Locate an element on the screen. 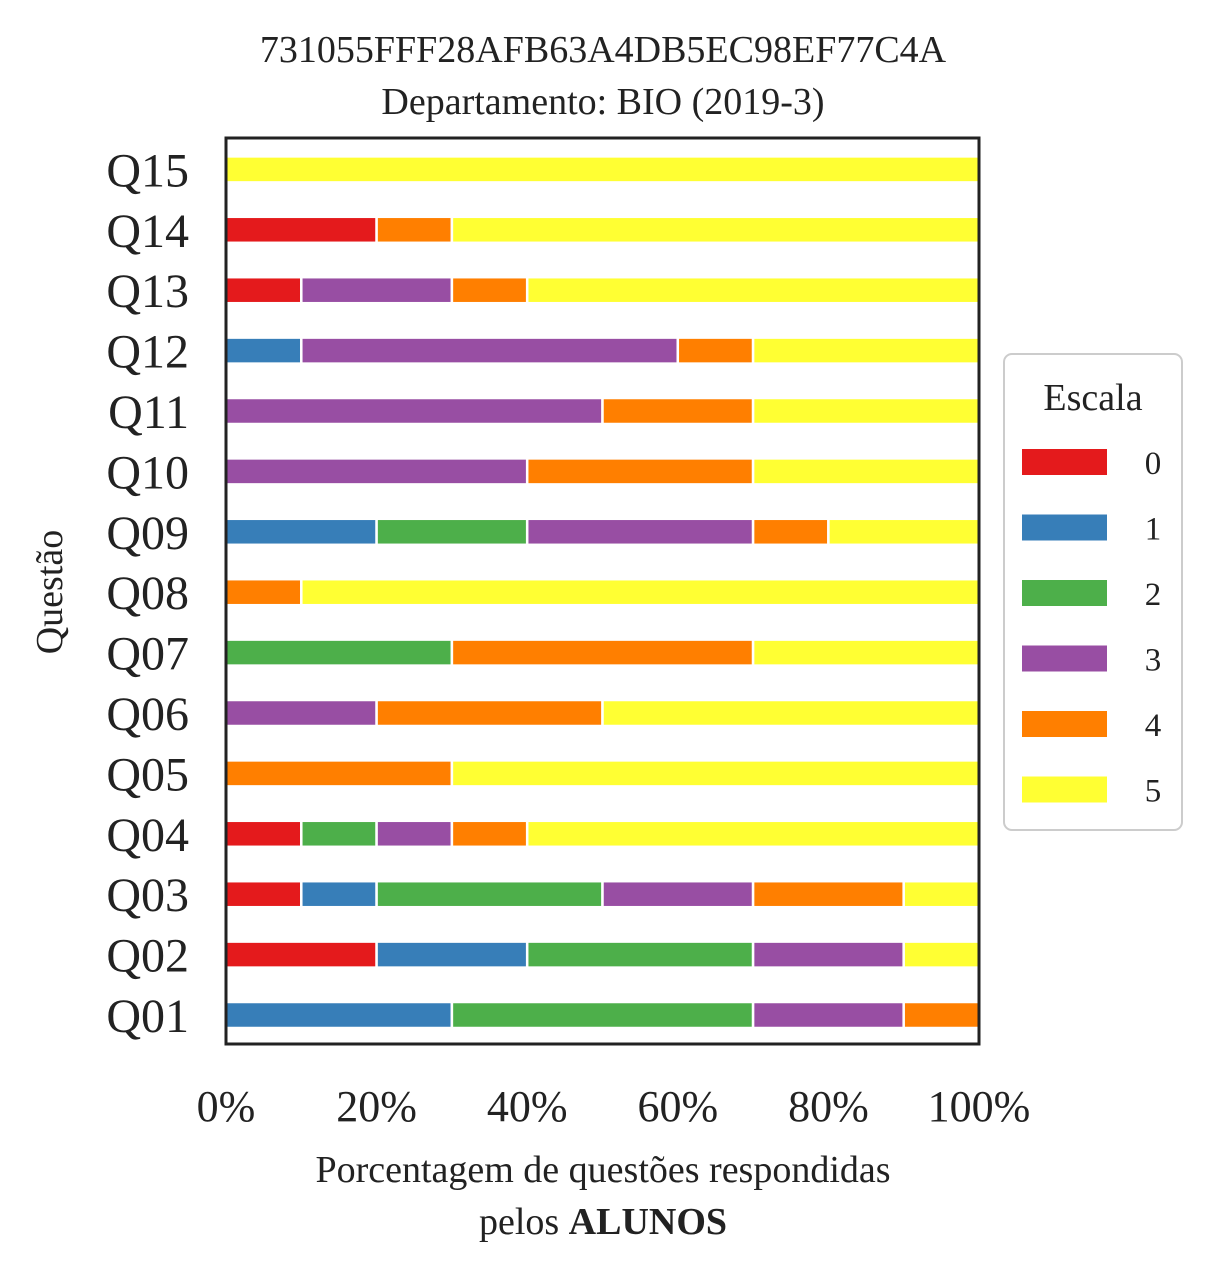 This screenshot has height=1275, width=1213. legend-label-0: 0 is located at coordinates (1153, 464).